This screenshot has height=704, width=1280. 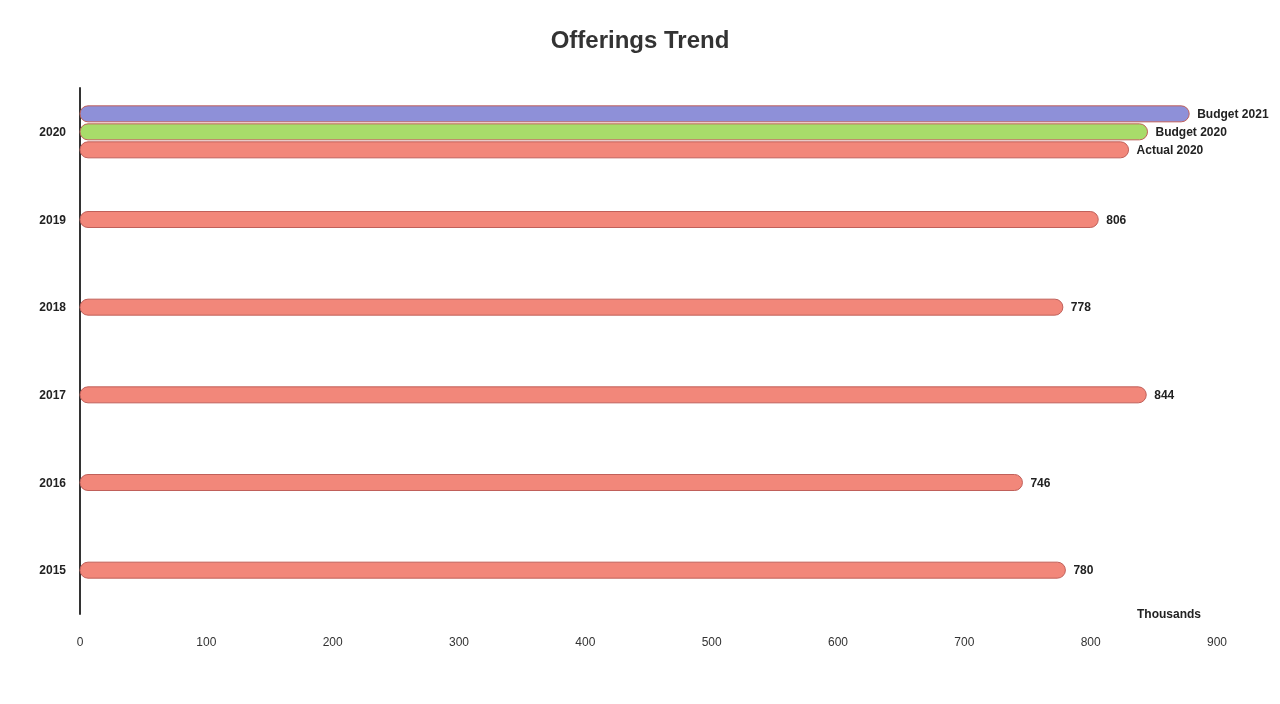 What do you see at coordinates (711, 642) in the screenshot?
I see `x-tick-label: 500` at bounding box center [711, 642].